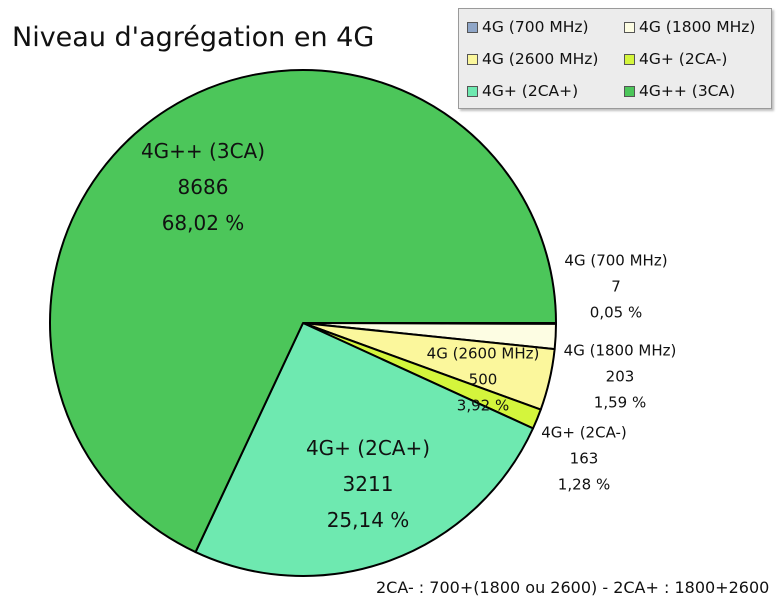  I want to click on slice-label-700: 4G (700 MHz), so click(615, 260).